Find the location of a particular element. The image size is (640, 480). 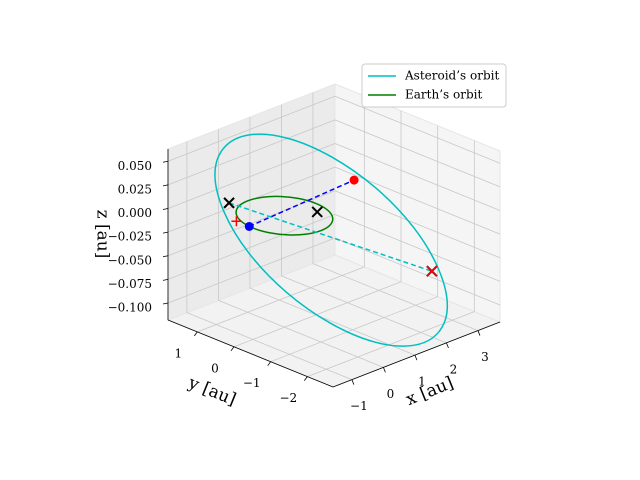

z-tick-label: 0.050 is located at coordinates (135, 166).